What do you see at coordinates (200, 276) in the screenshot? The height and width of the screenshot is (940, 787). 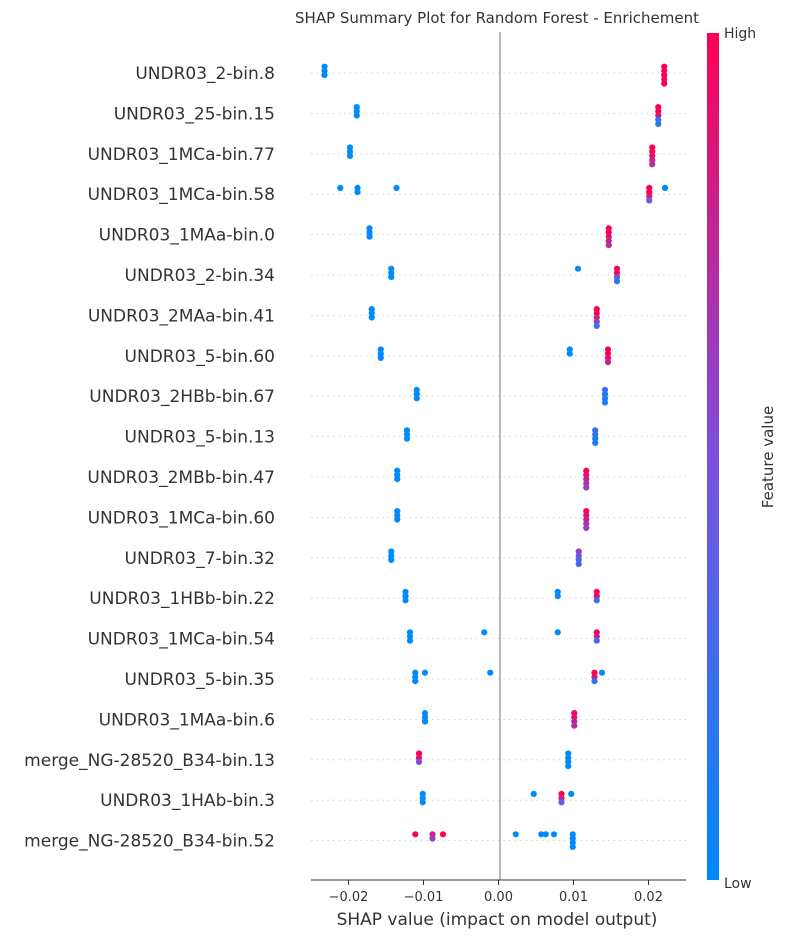 I see `feature-label: UNDR03_2-bin.34` at bounding box center [200, 276].